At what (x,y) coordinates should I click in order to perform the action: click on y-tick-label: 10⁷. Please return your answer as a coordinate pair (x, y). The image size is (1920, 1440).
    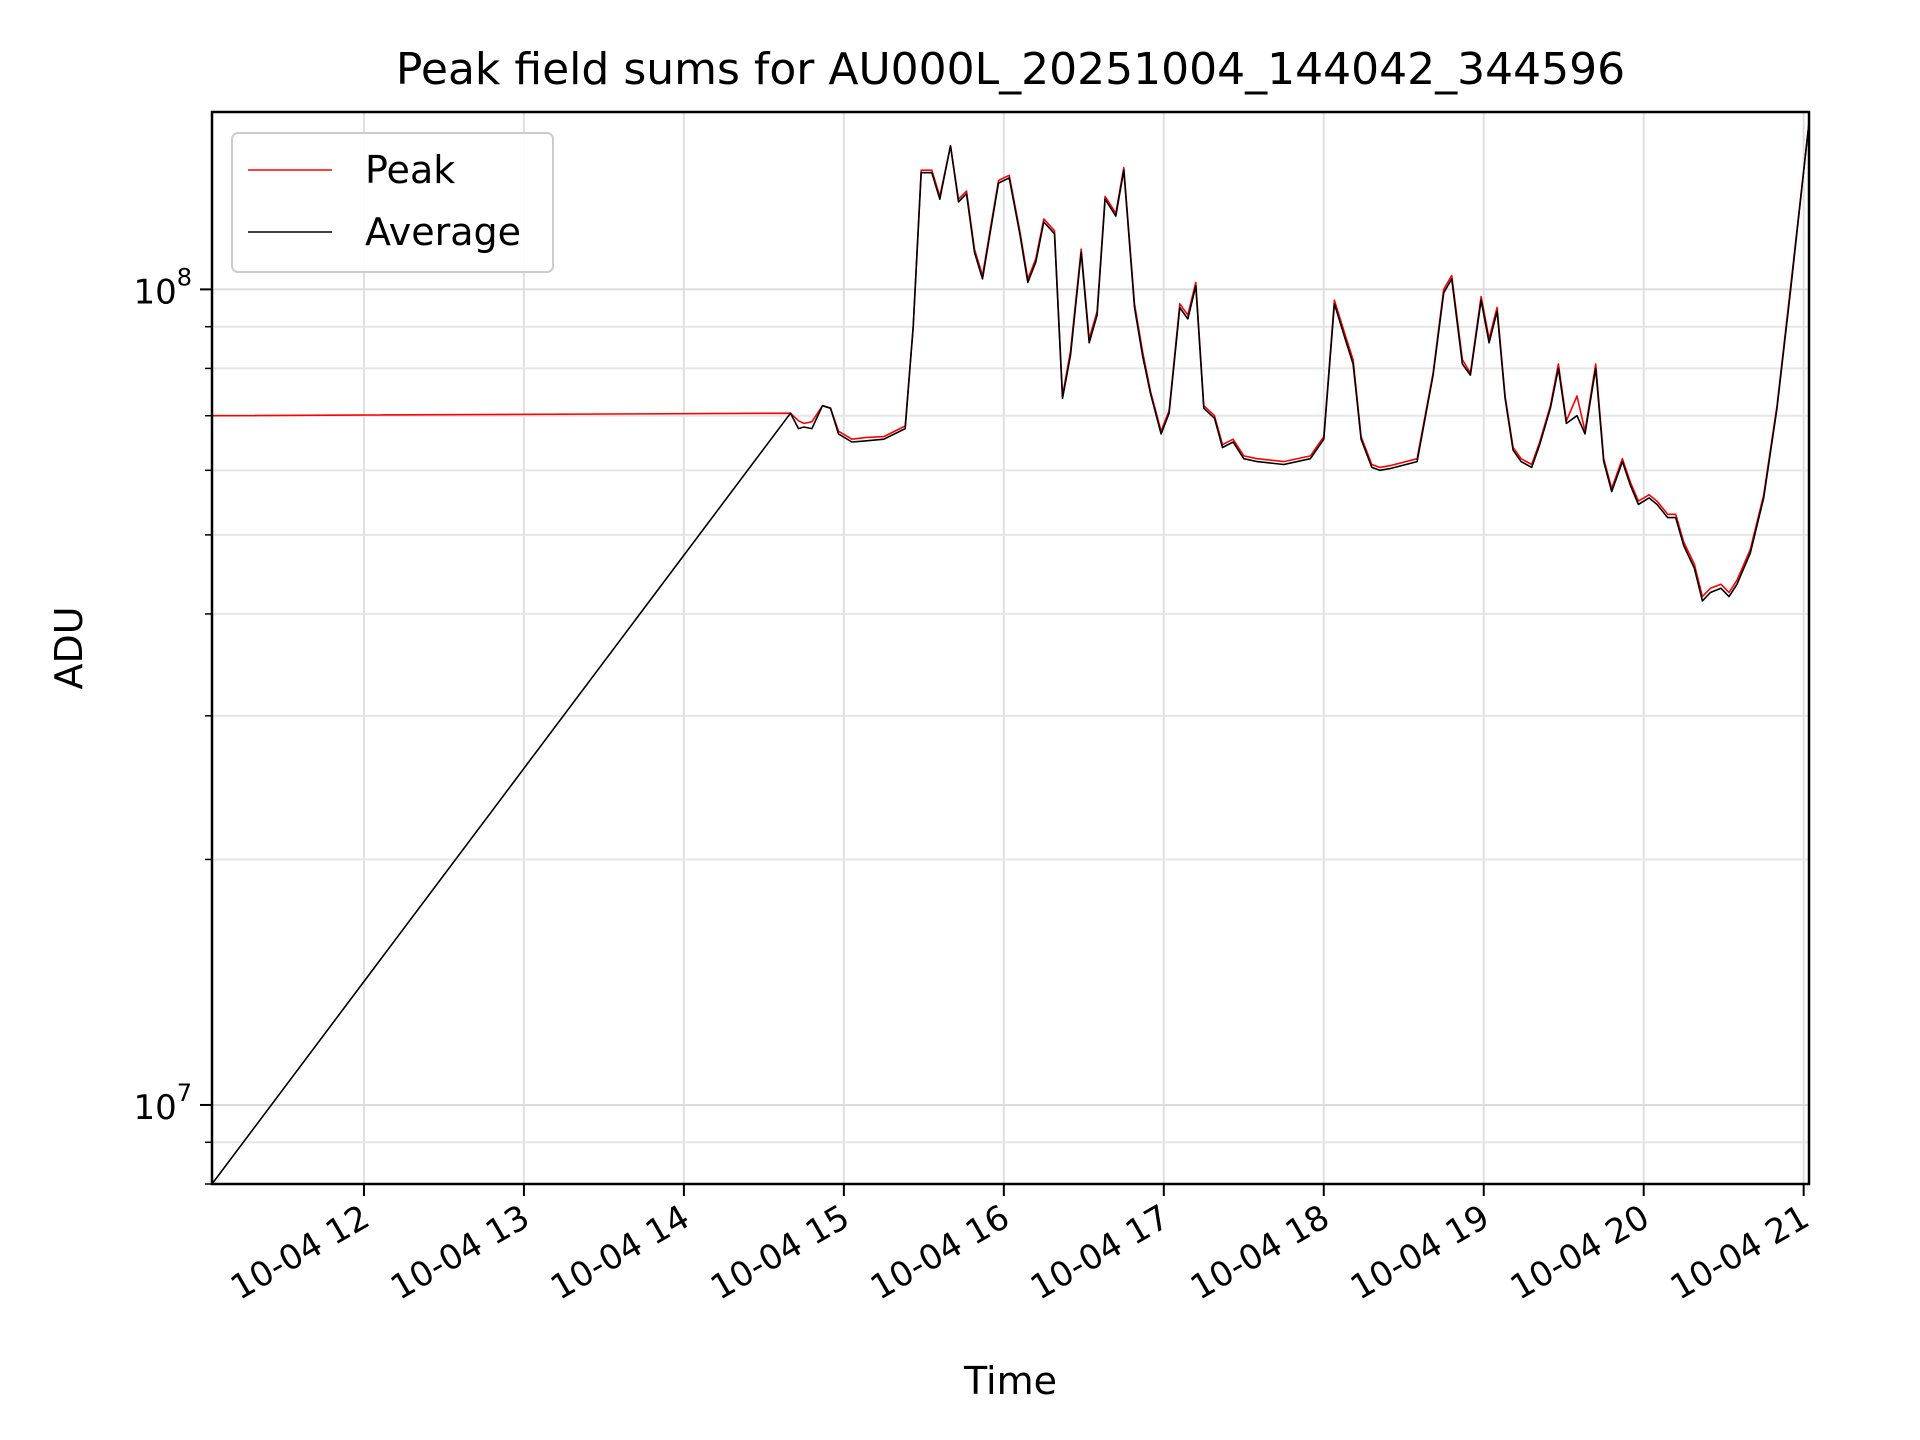
    Looking at the image, I should click on (162, 1103).